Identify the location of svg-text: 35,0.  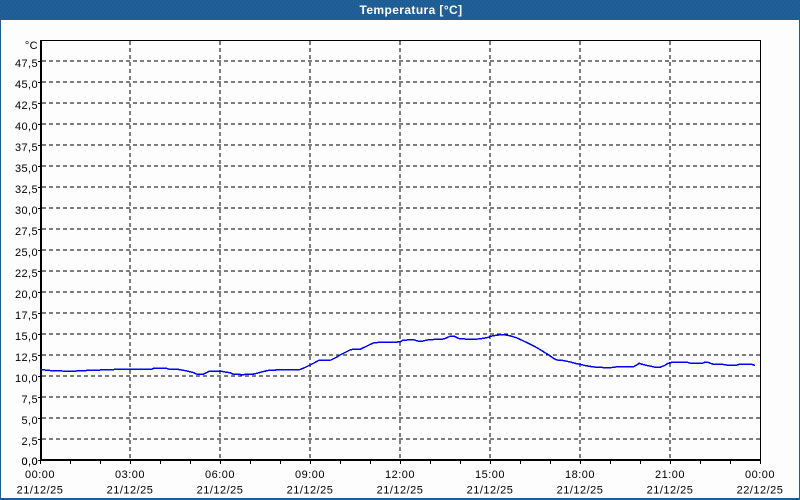
(26, 169).